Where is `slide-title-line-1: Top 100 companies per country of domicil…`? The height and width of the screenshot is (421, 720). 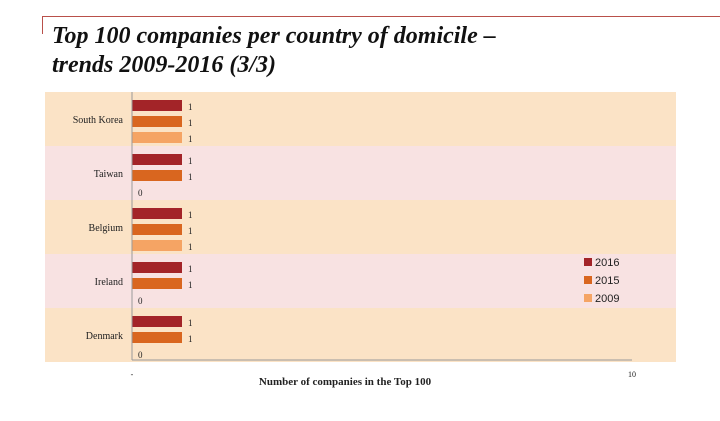 slide-title-line-1: Top 100 companies per country of domicil… is located at coordinates (274, 36).